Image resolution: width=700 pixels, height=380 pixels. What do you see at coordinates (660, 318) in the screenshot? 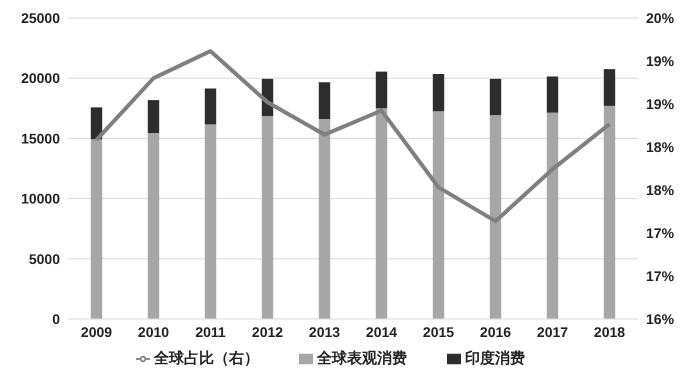
I see `y2-tick-label: 16%` at bounding box center [660, 318].